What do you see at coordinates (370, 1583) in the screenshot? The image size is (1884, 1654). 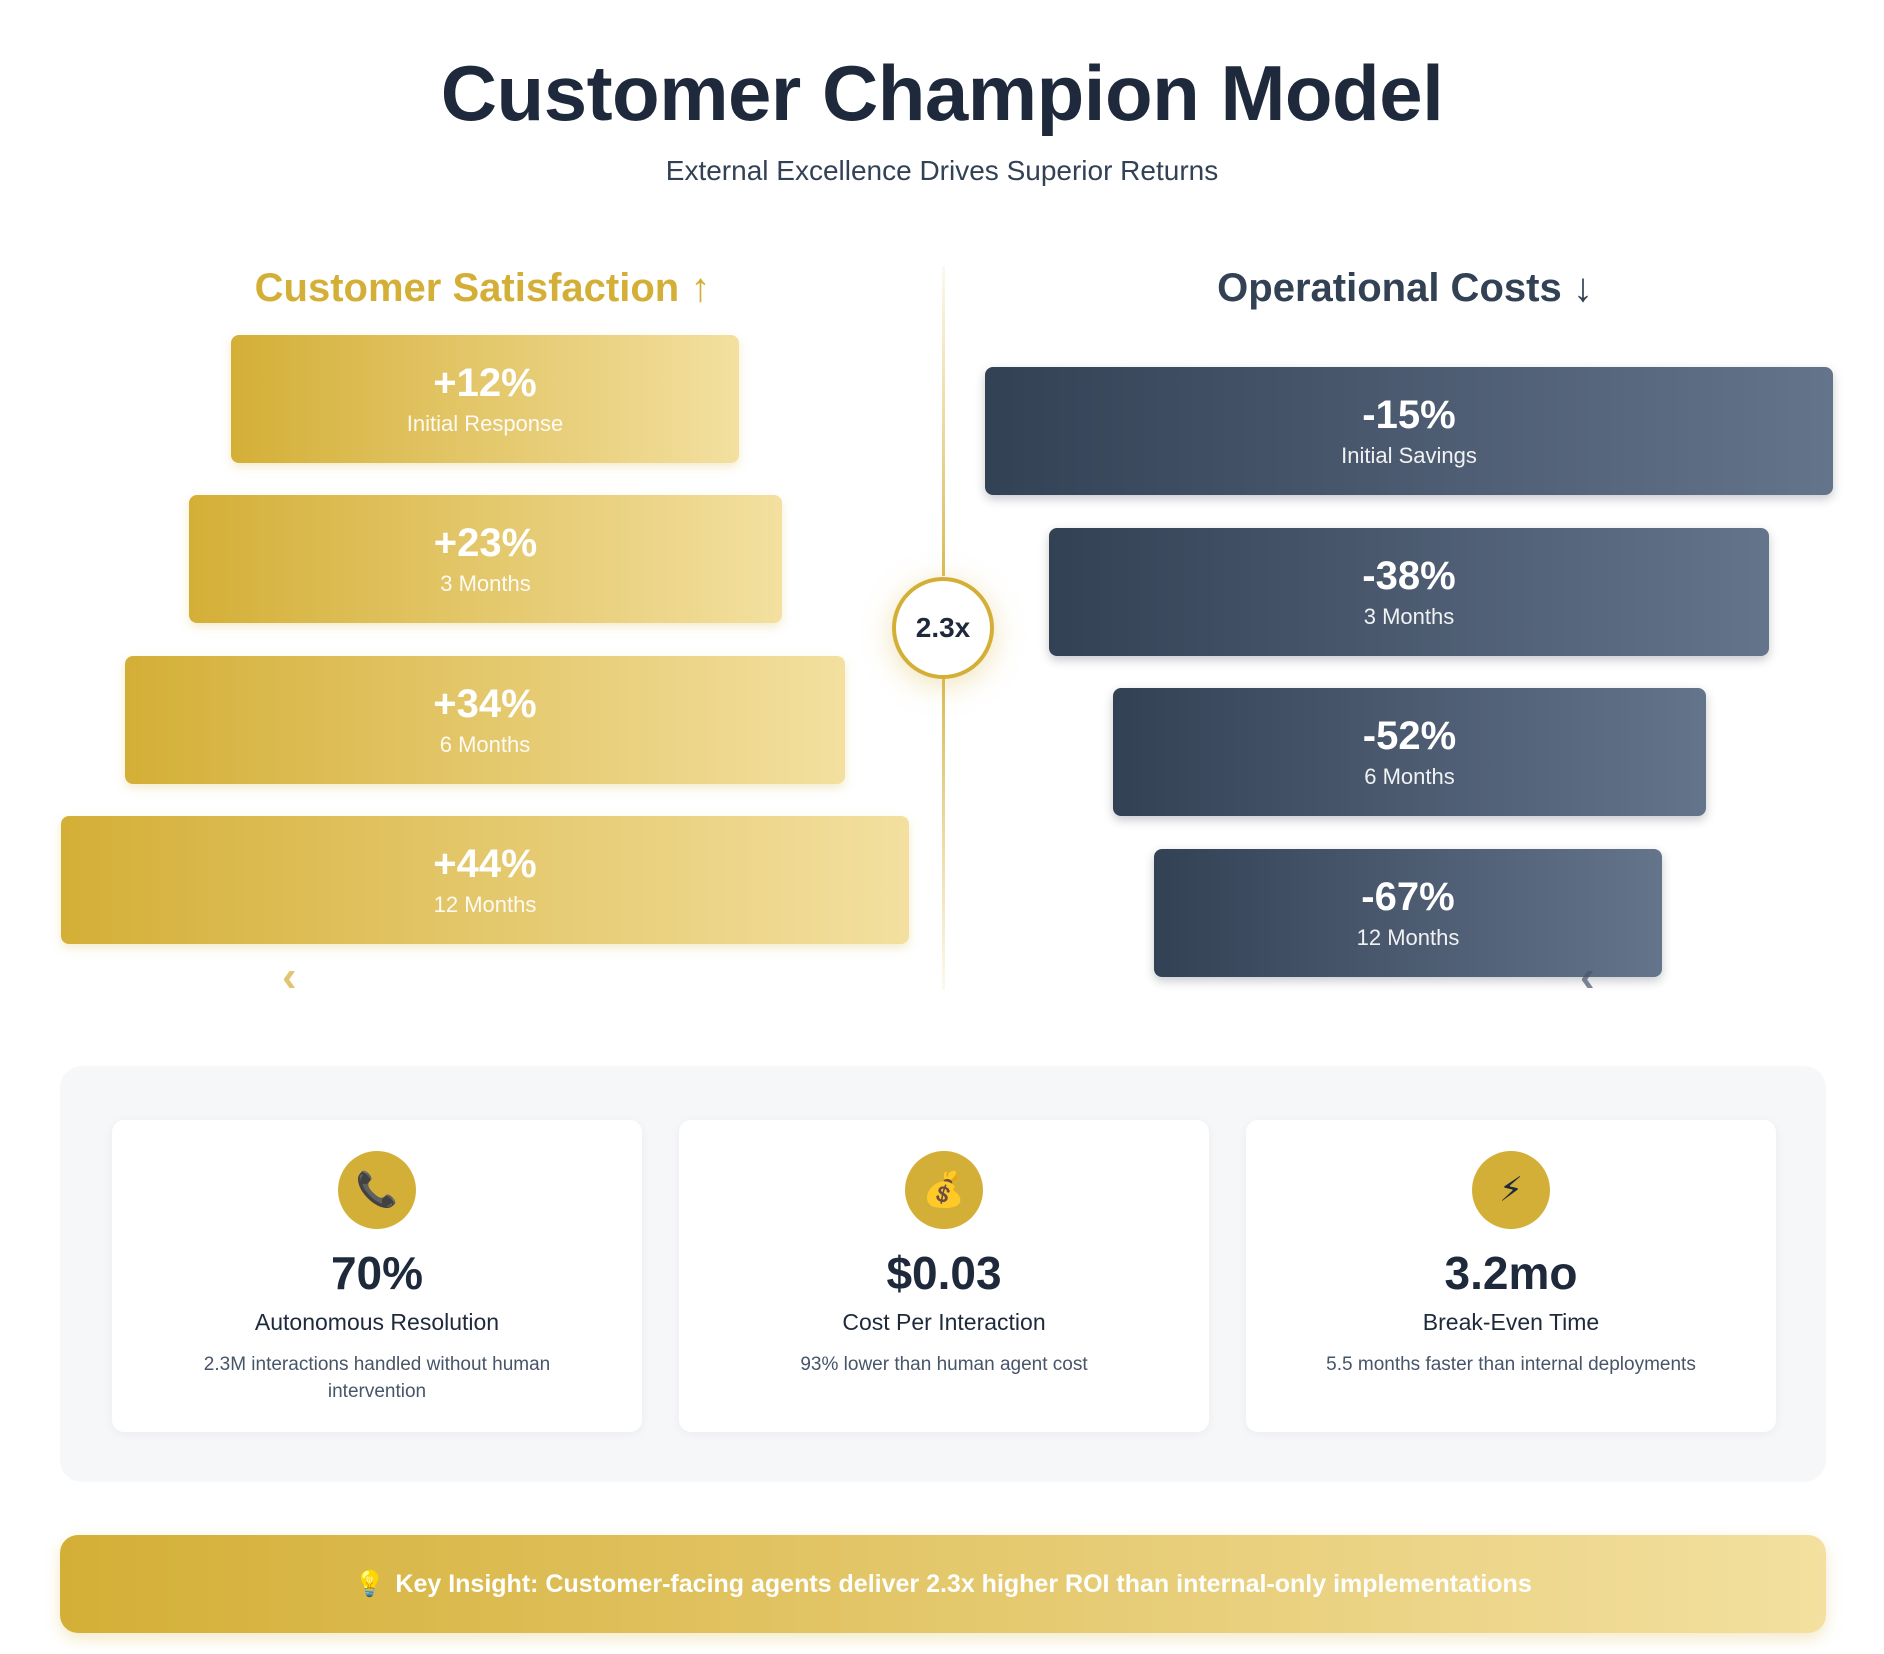 I see `lightbulb-icon: 💡` at bounding box center [370, 1583].